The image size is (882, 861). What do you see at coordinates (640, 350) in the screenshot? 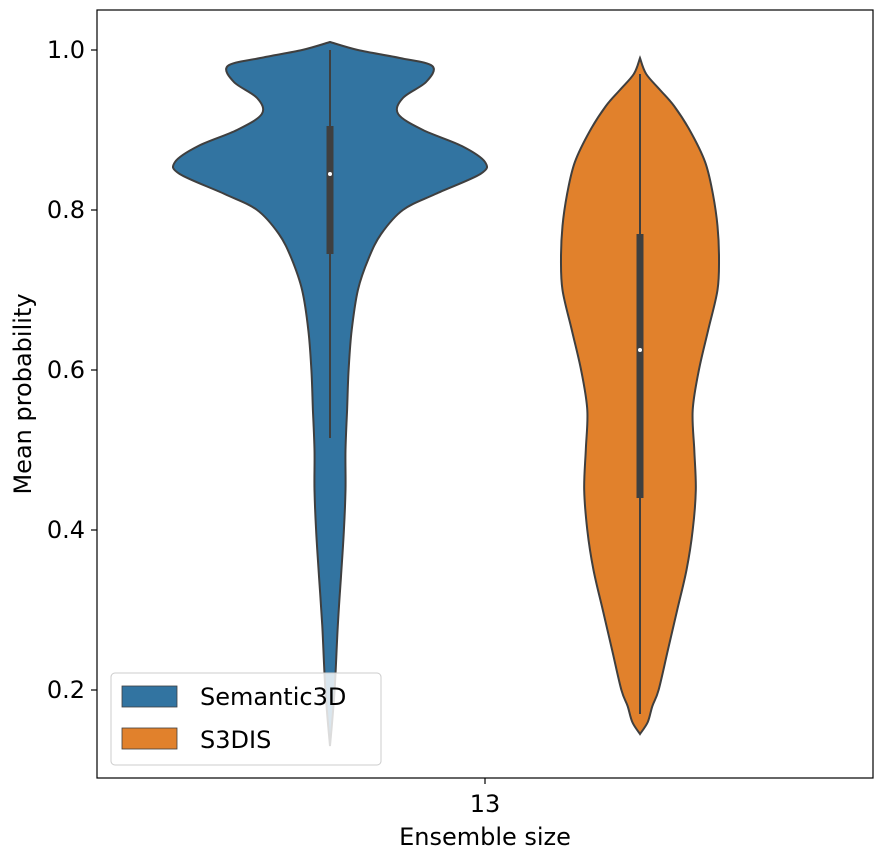
I see `median-s3dis` at bounding box center [640, 350].